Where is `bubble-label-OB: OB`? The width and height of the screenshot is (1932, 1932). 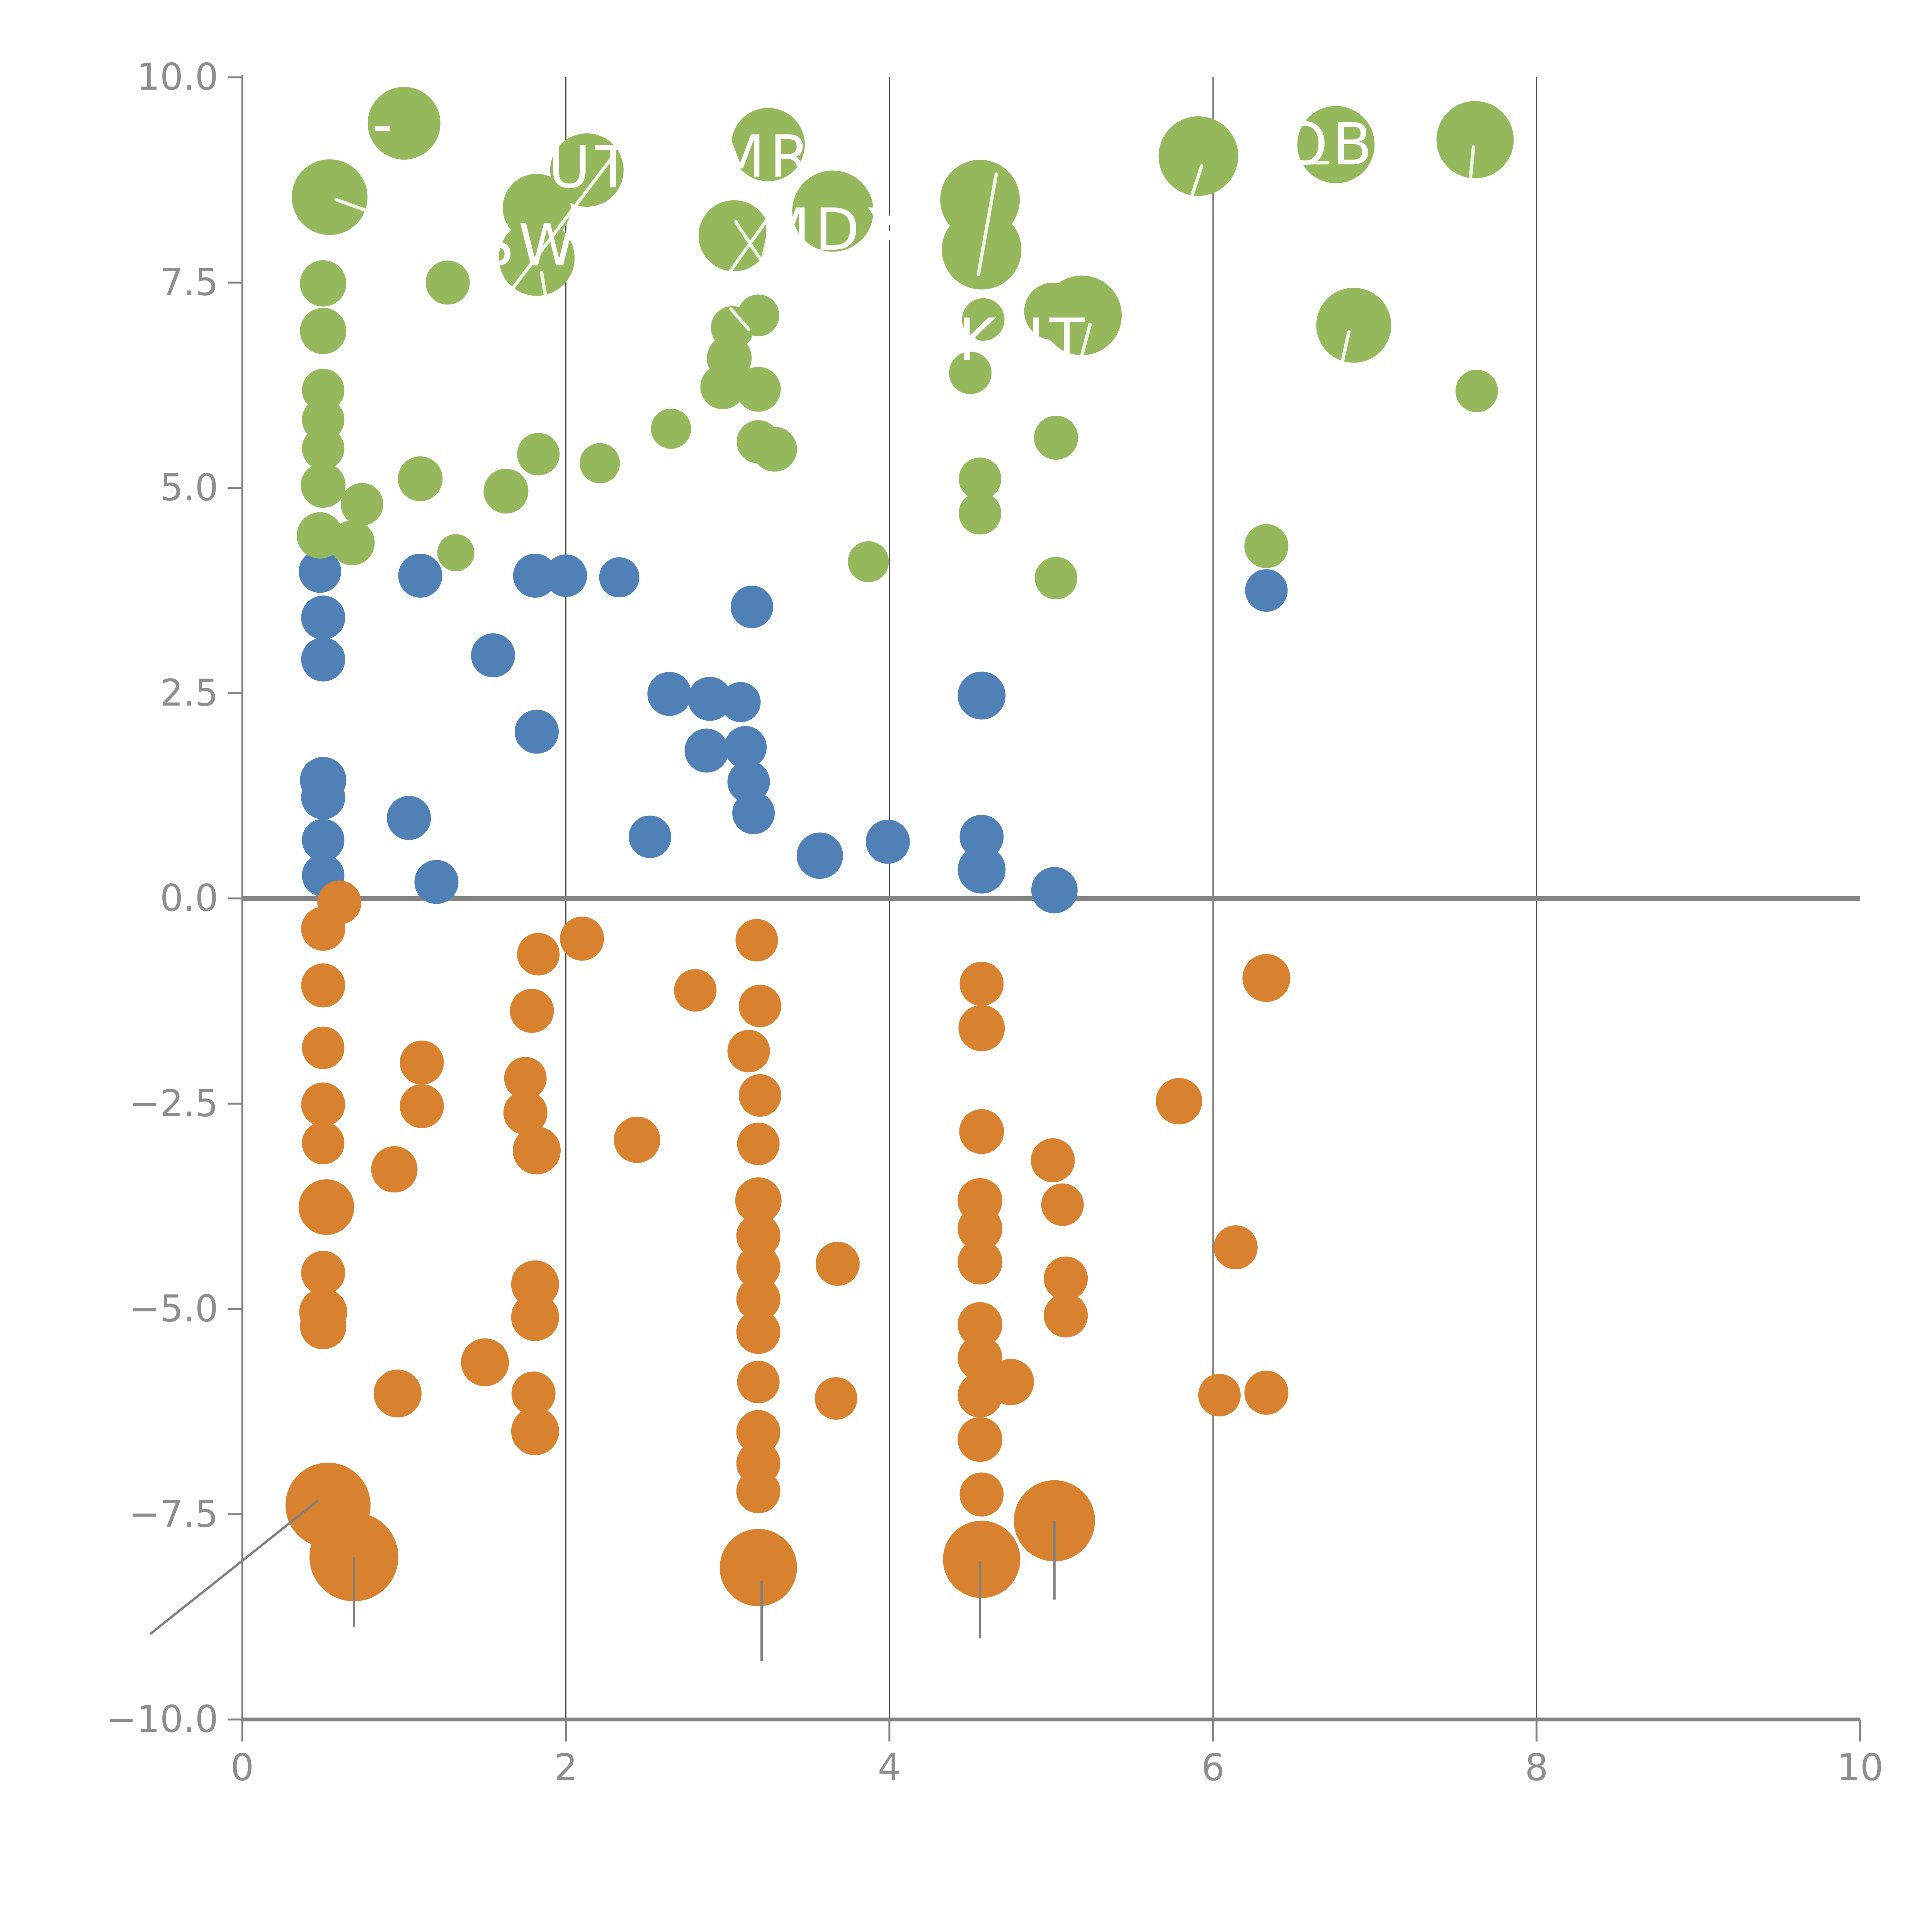 bubble-label-OB: OB is located at coordinates (1329, 144).